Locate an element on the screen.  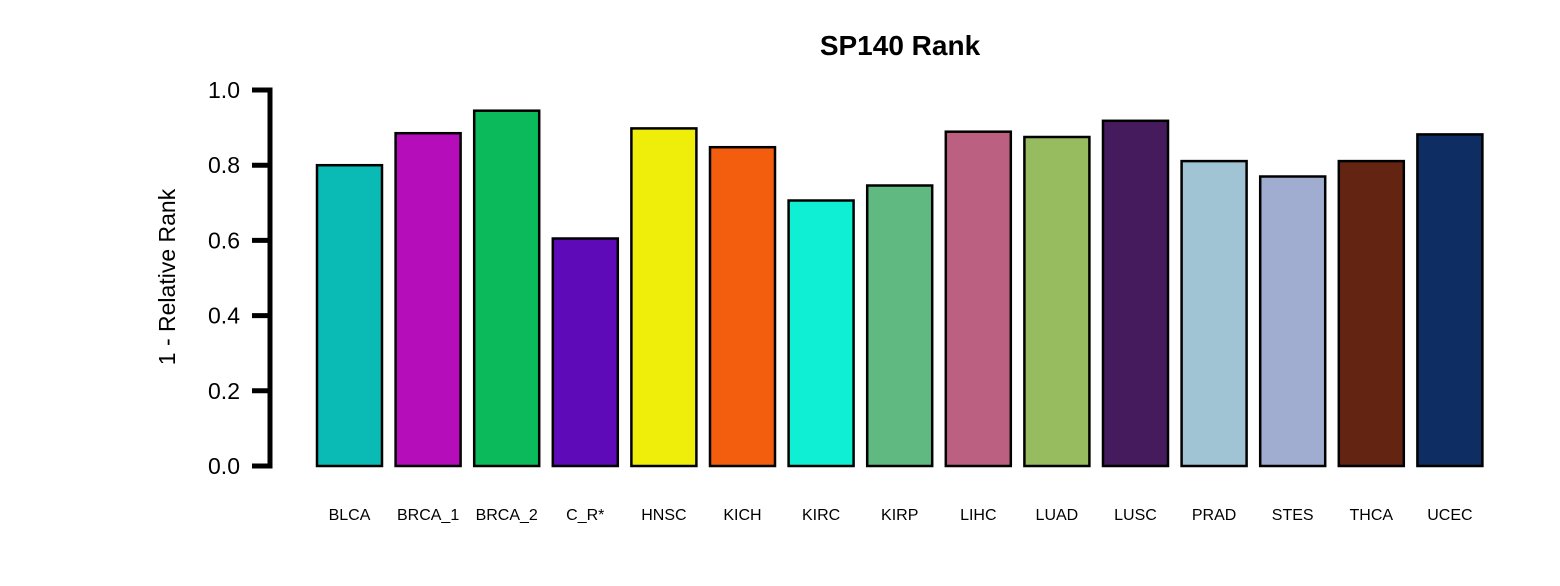
x-tick-label: BLCA is located at coordinates (350, 515).